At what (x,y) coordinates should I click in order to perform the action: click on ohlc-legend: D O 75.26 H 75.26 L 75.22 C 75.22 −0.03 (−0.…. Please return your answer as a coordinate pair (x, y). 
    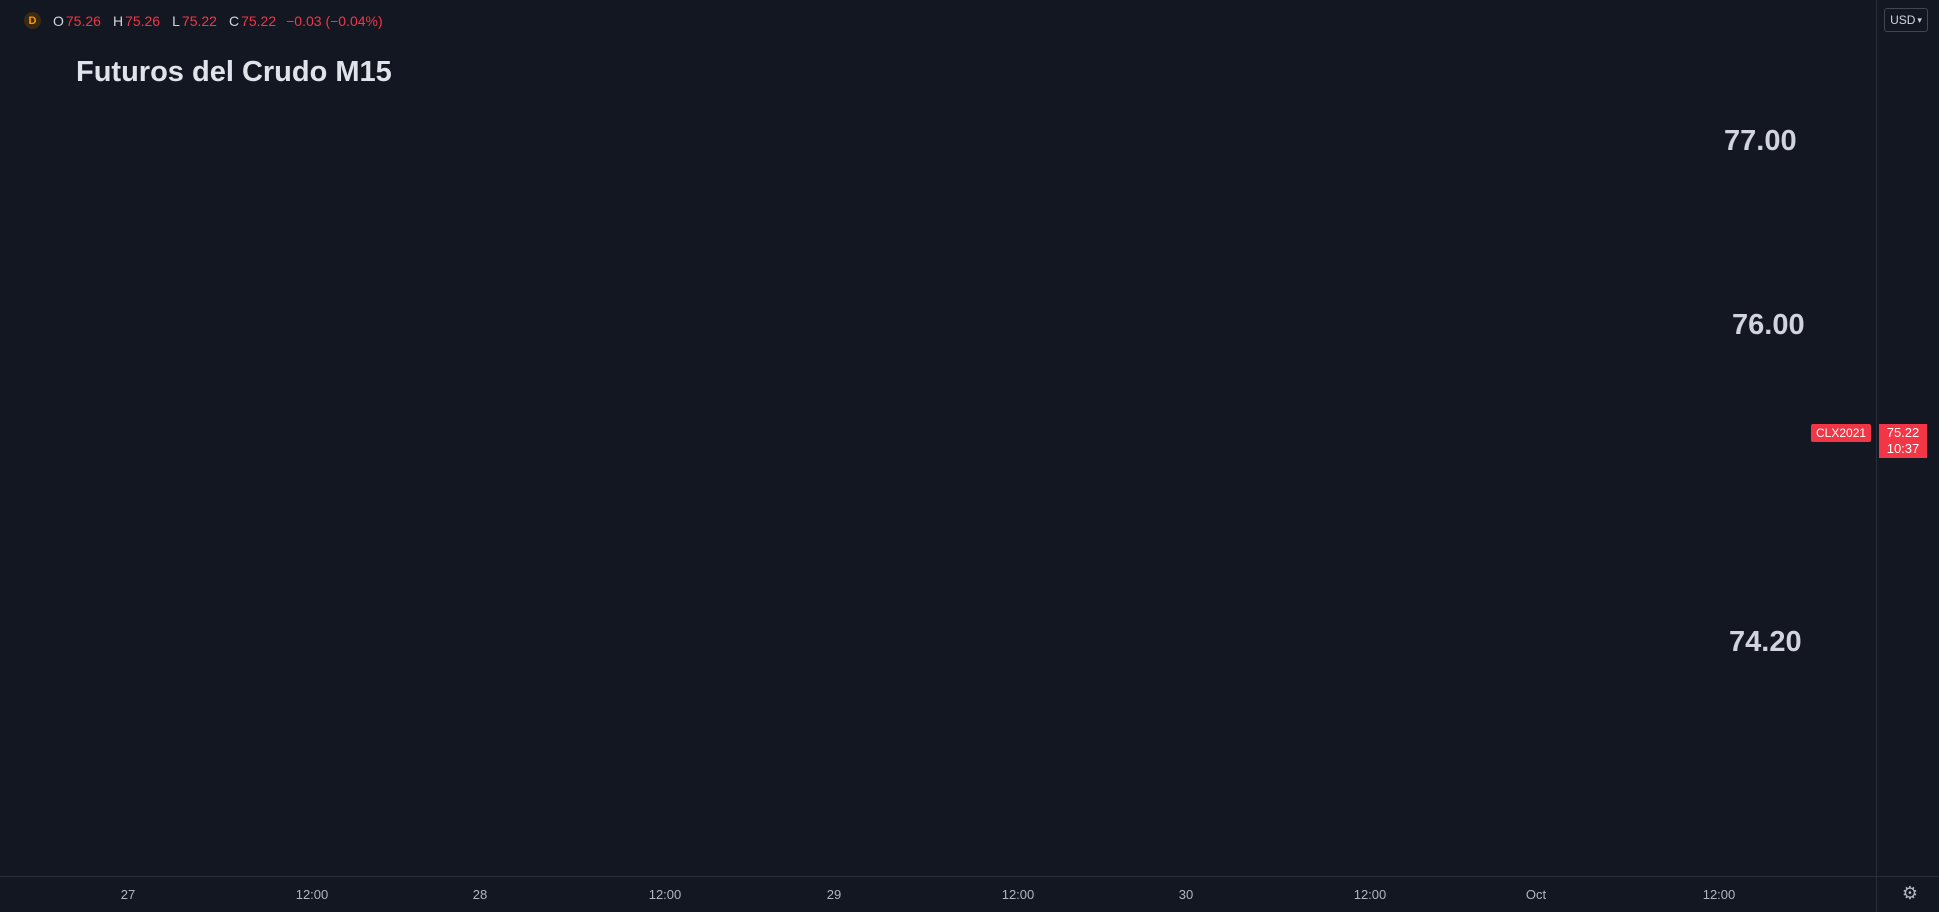
    Looking at the image, I should click on (203, 20).